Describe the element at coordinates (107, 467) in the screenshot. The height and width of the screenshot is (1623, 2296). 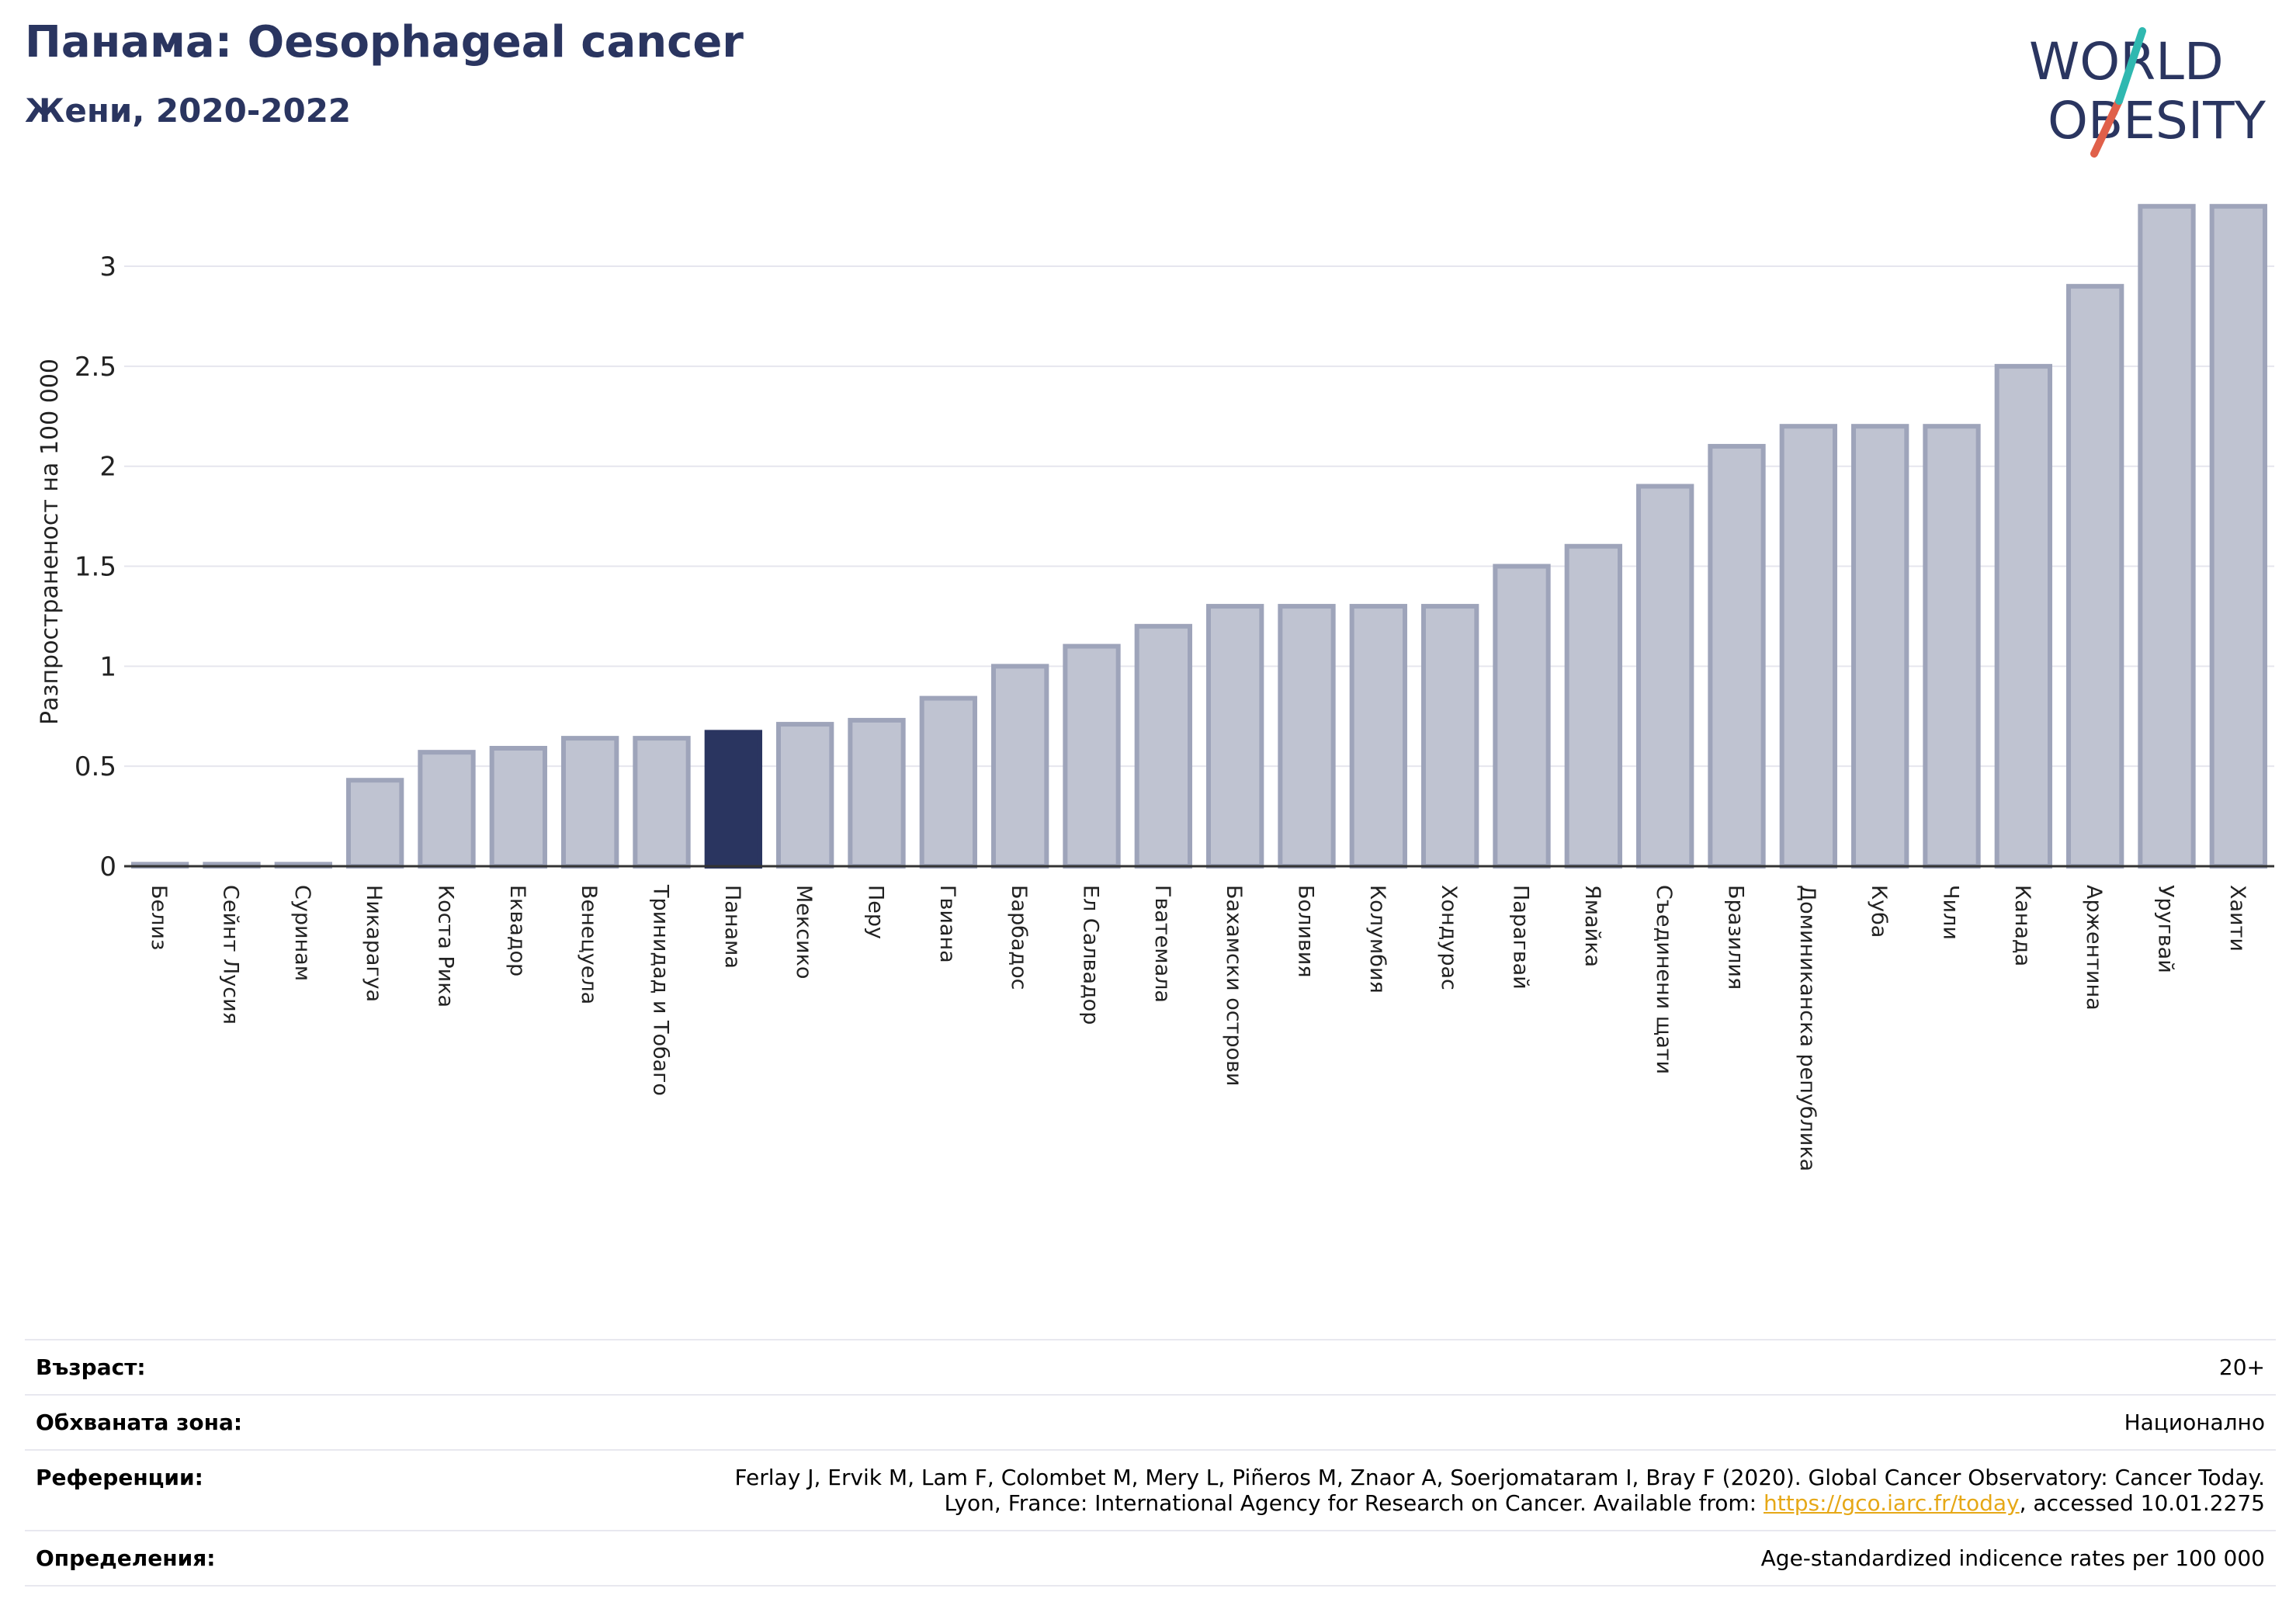
I see `y-tick-label: 2` at that location.